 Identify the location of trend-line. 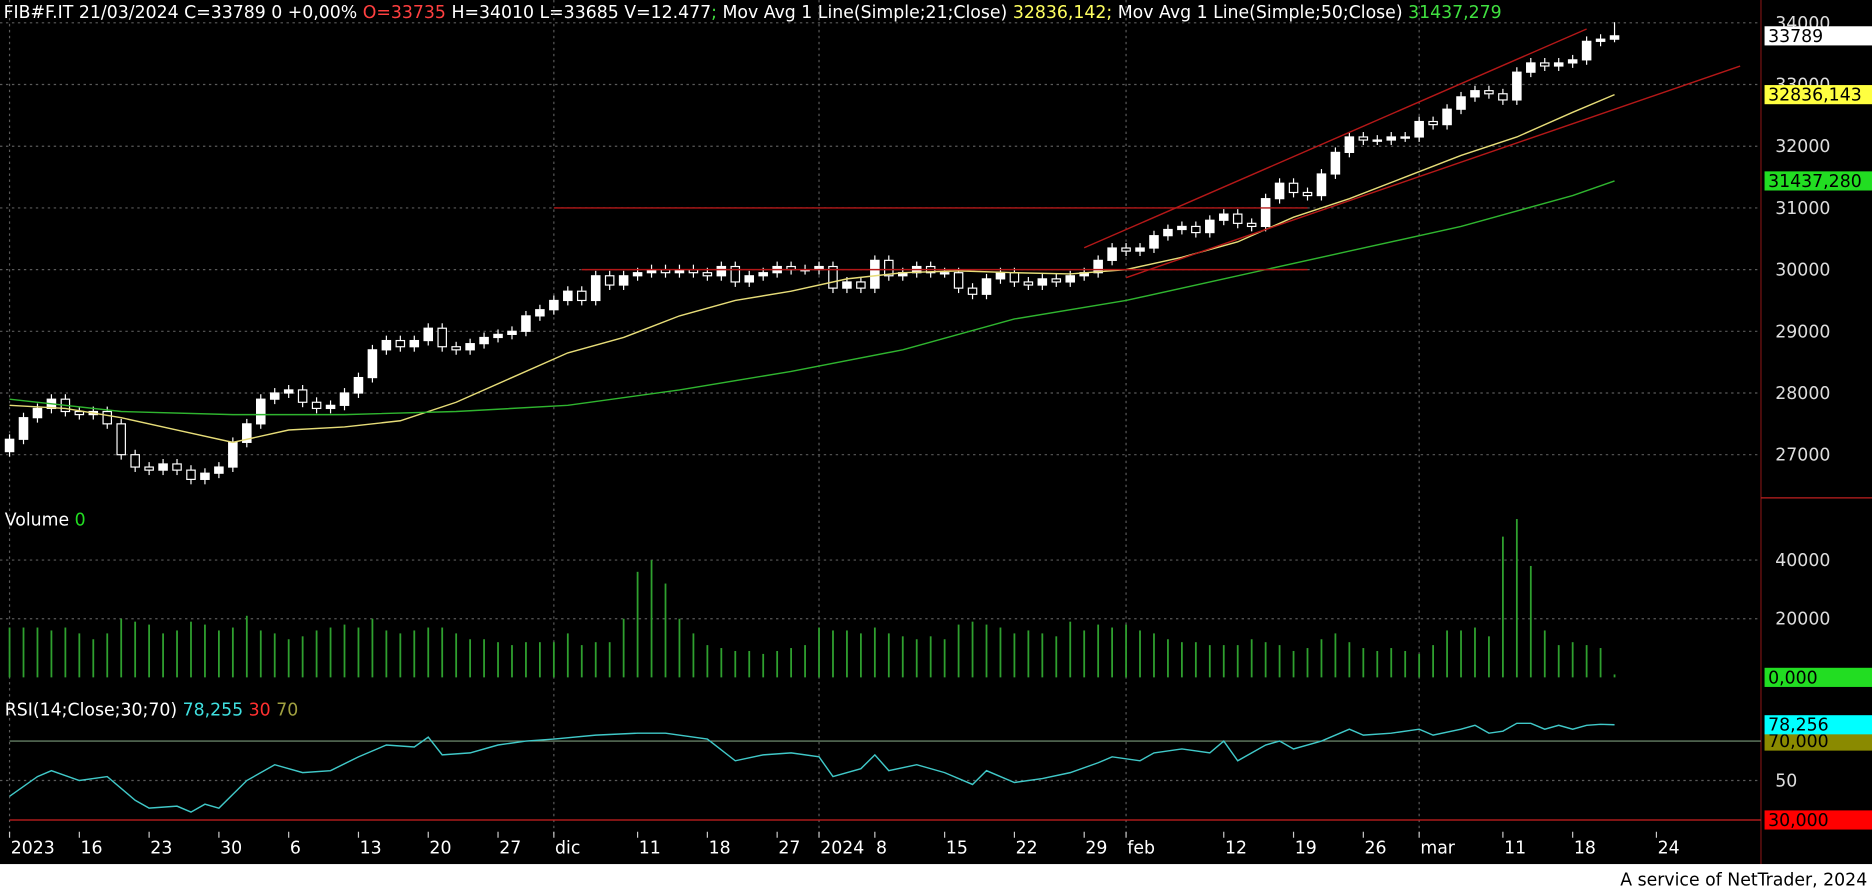
(1335, 138).